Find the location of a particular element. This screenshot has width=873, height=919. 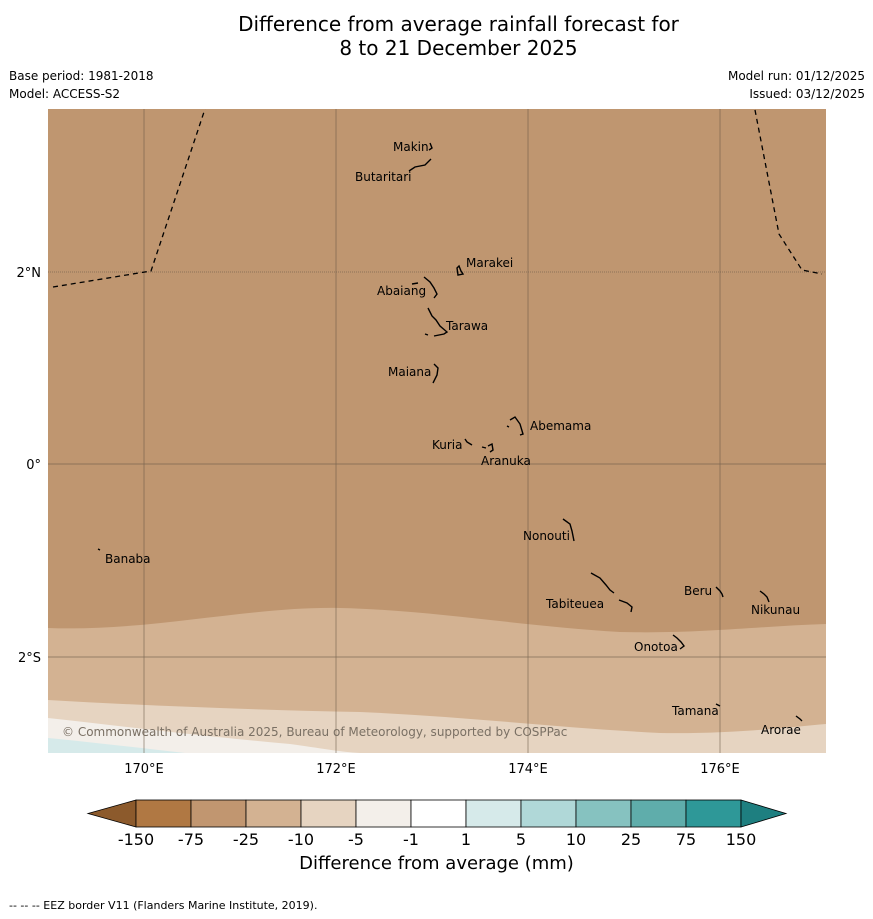

lon-tick-172: 172°E is located at coordinates (336, 769).